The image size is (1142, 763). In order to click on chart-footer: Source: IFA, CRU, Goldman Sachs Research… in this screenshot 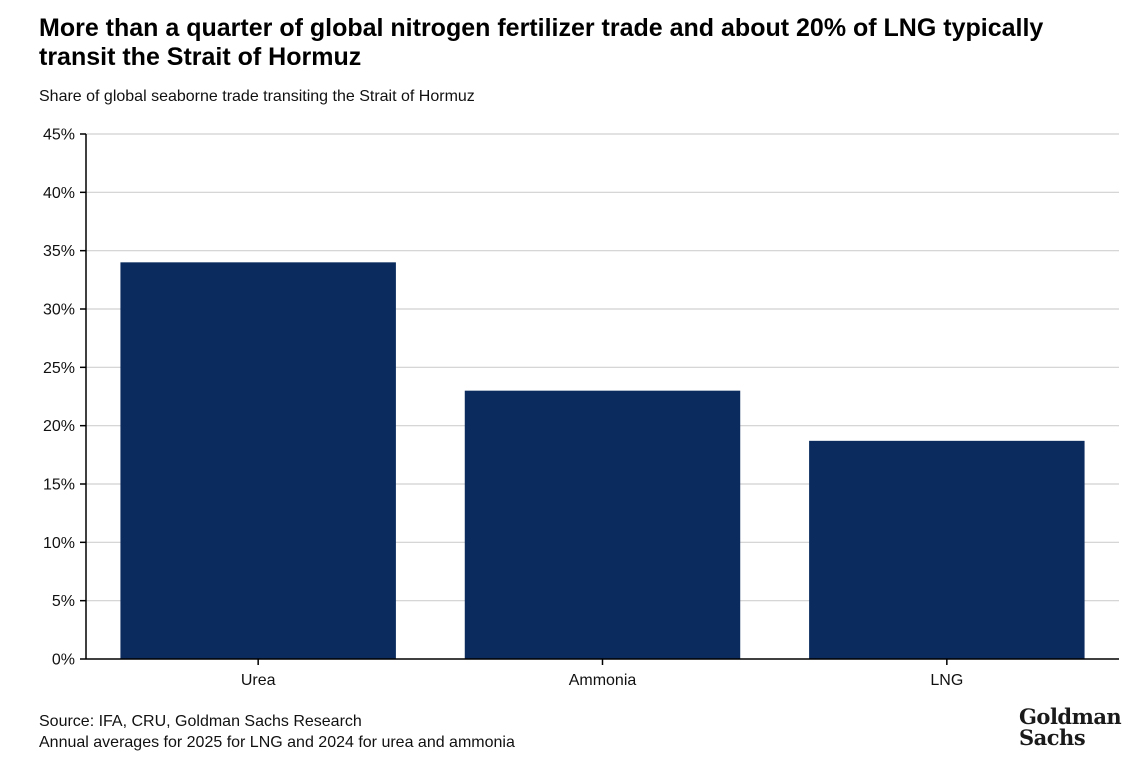, I will do `click(277, 732)`.